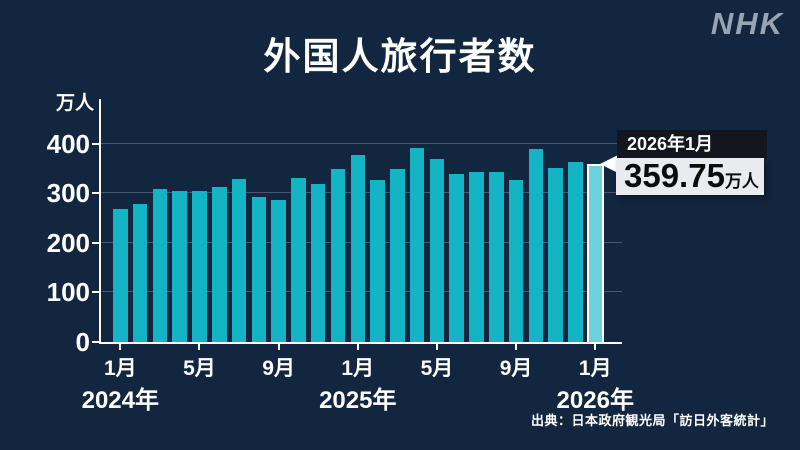 The width and height of the screenshot is (800, 450). I want to click on bar-2025年6月, so click(456, 258).